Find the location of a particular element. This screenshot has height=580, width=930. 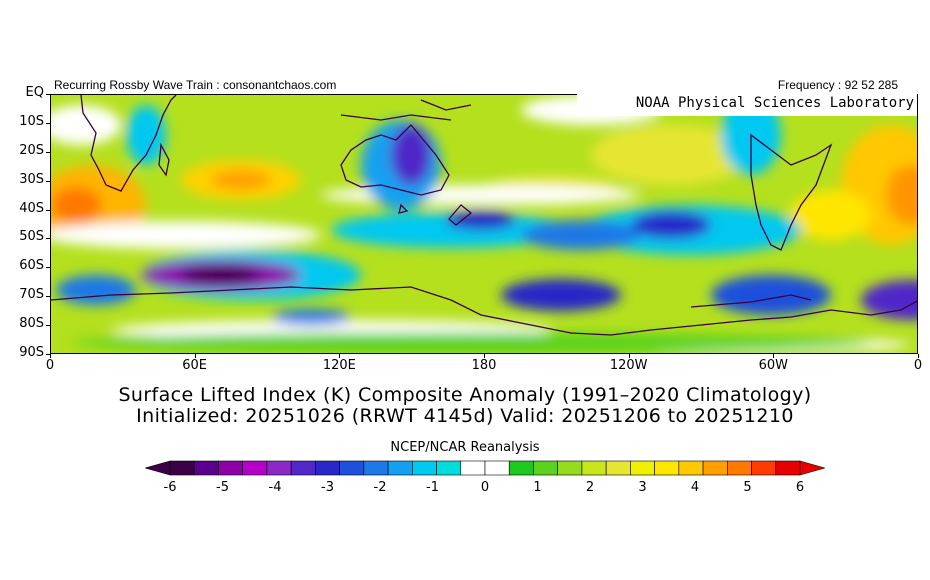

lat-label: 10S is located at coordinates (31, 121).